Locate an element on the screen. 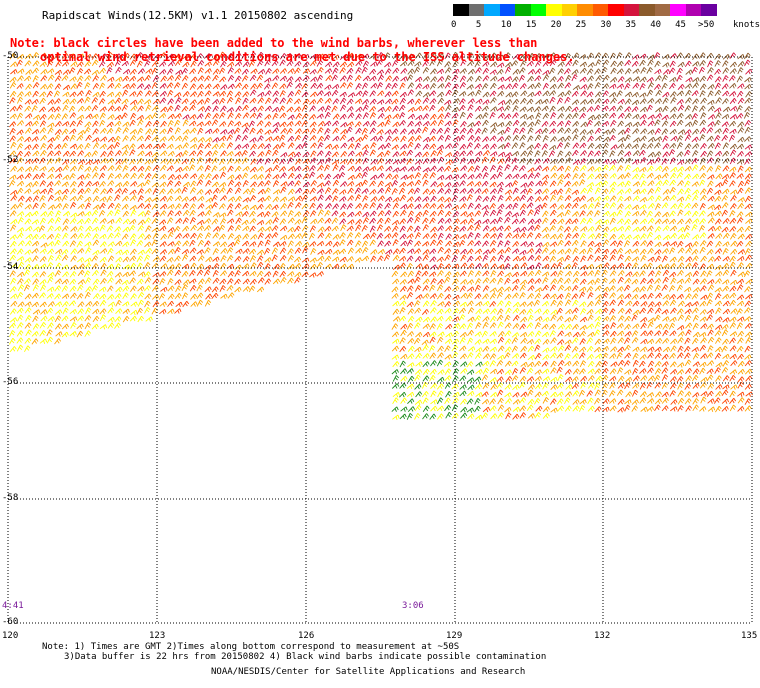 The height and width of the screenshot is (688, 760). lon-label-120: 120 is located at coordinates (10, 636).